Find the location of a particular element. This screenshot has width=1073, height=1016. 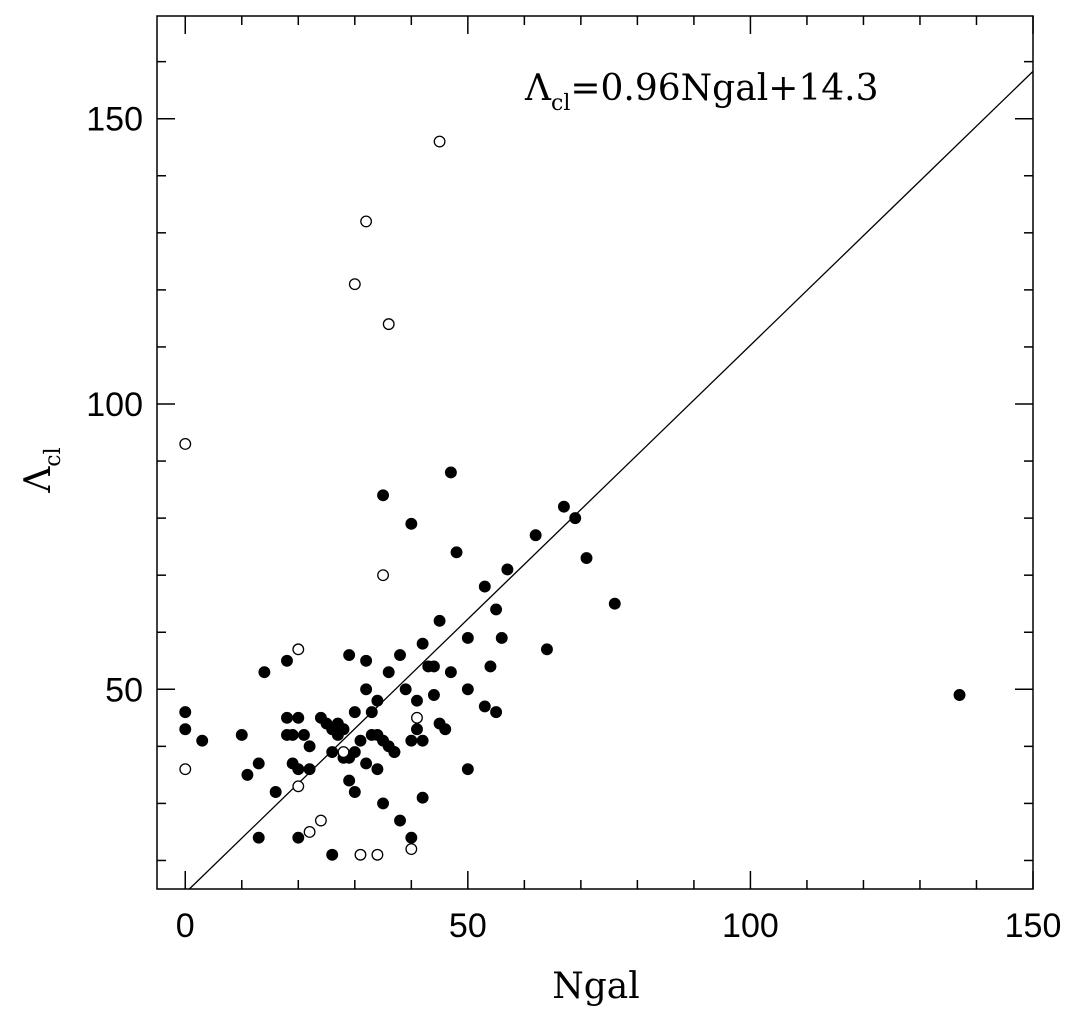

annotation-lambda: Λ is located at coordinates (538, 88).